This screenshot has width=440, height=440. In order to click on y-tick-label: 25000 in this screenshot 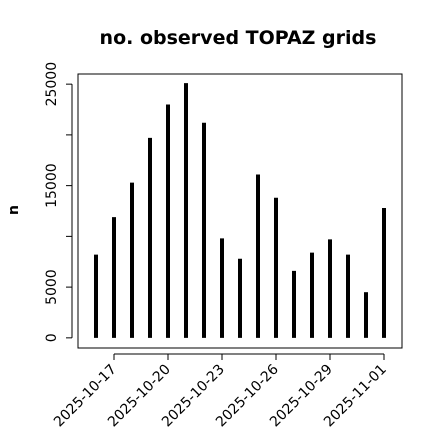, I will do `click(52, 84)`.